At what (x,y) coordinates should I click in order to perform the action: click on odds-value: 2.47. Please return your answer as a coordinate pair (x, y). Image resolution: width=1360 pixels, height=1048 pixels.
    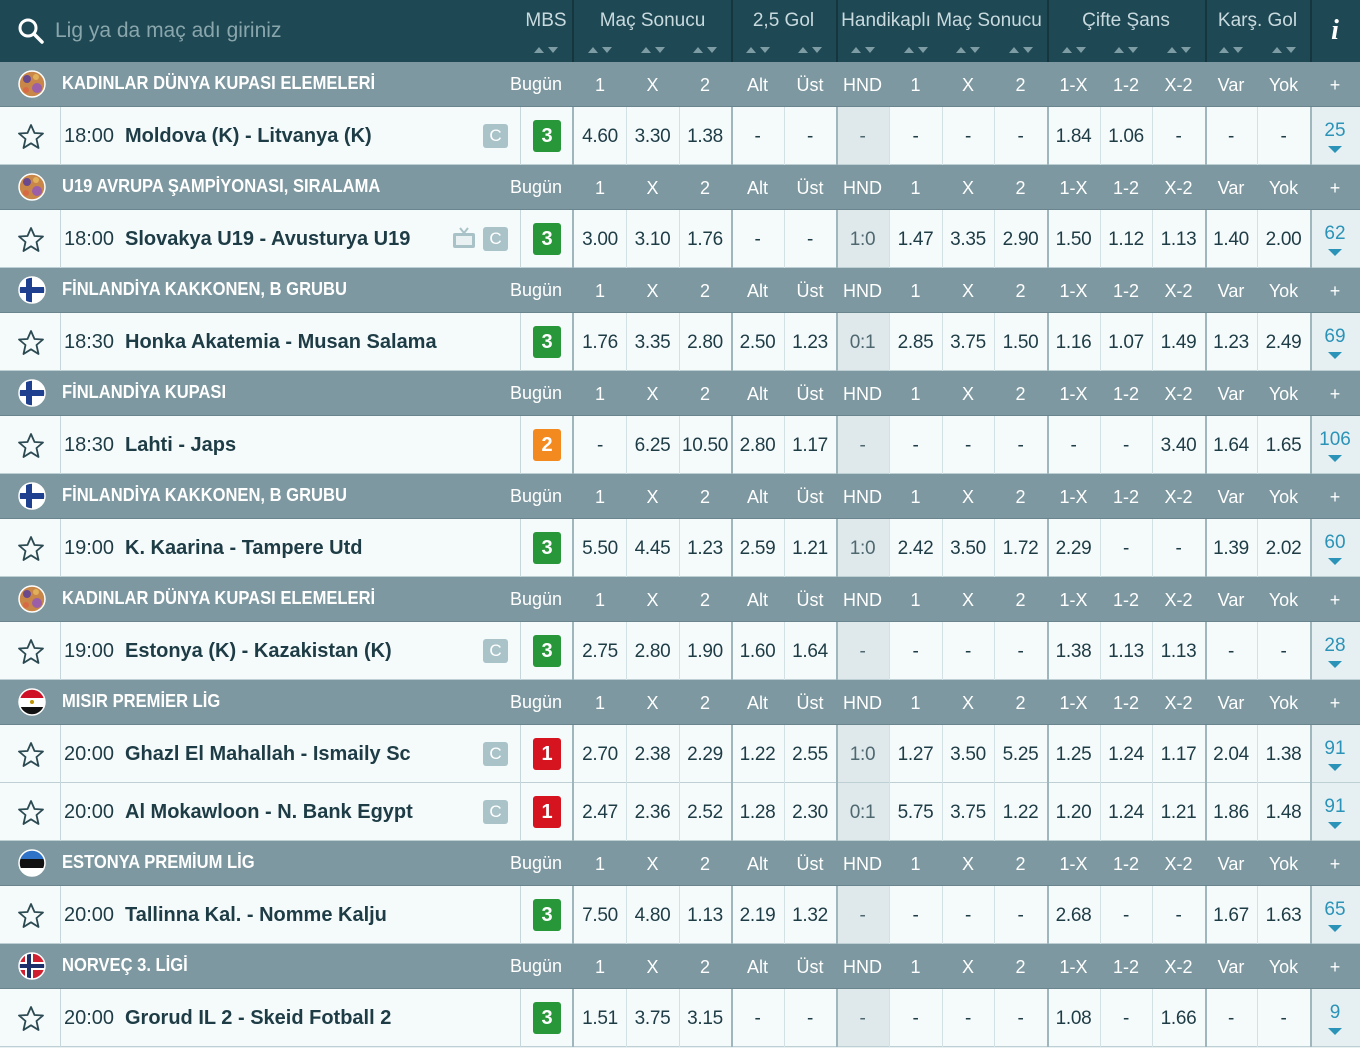
    Looking at the image, I should click on (600, 812).